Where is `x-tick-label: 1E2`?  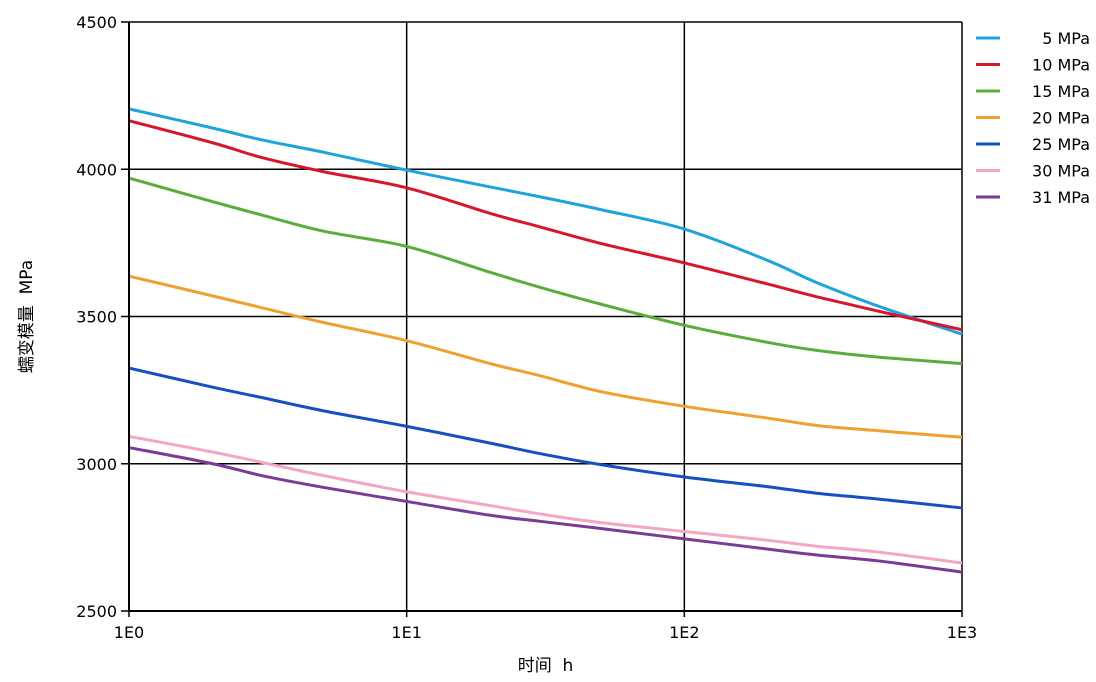
x-tick-label: 1E2 is located at coordinates (684, 632).